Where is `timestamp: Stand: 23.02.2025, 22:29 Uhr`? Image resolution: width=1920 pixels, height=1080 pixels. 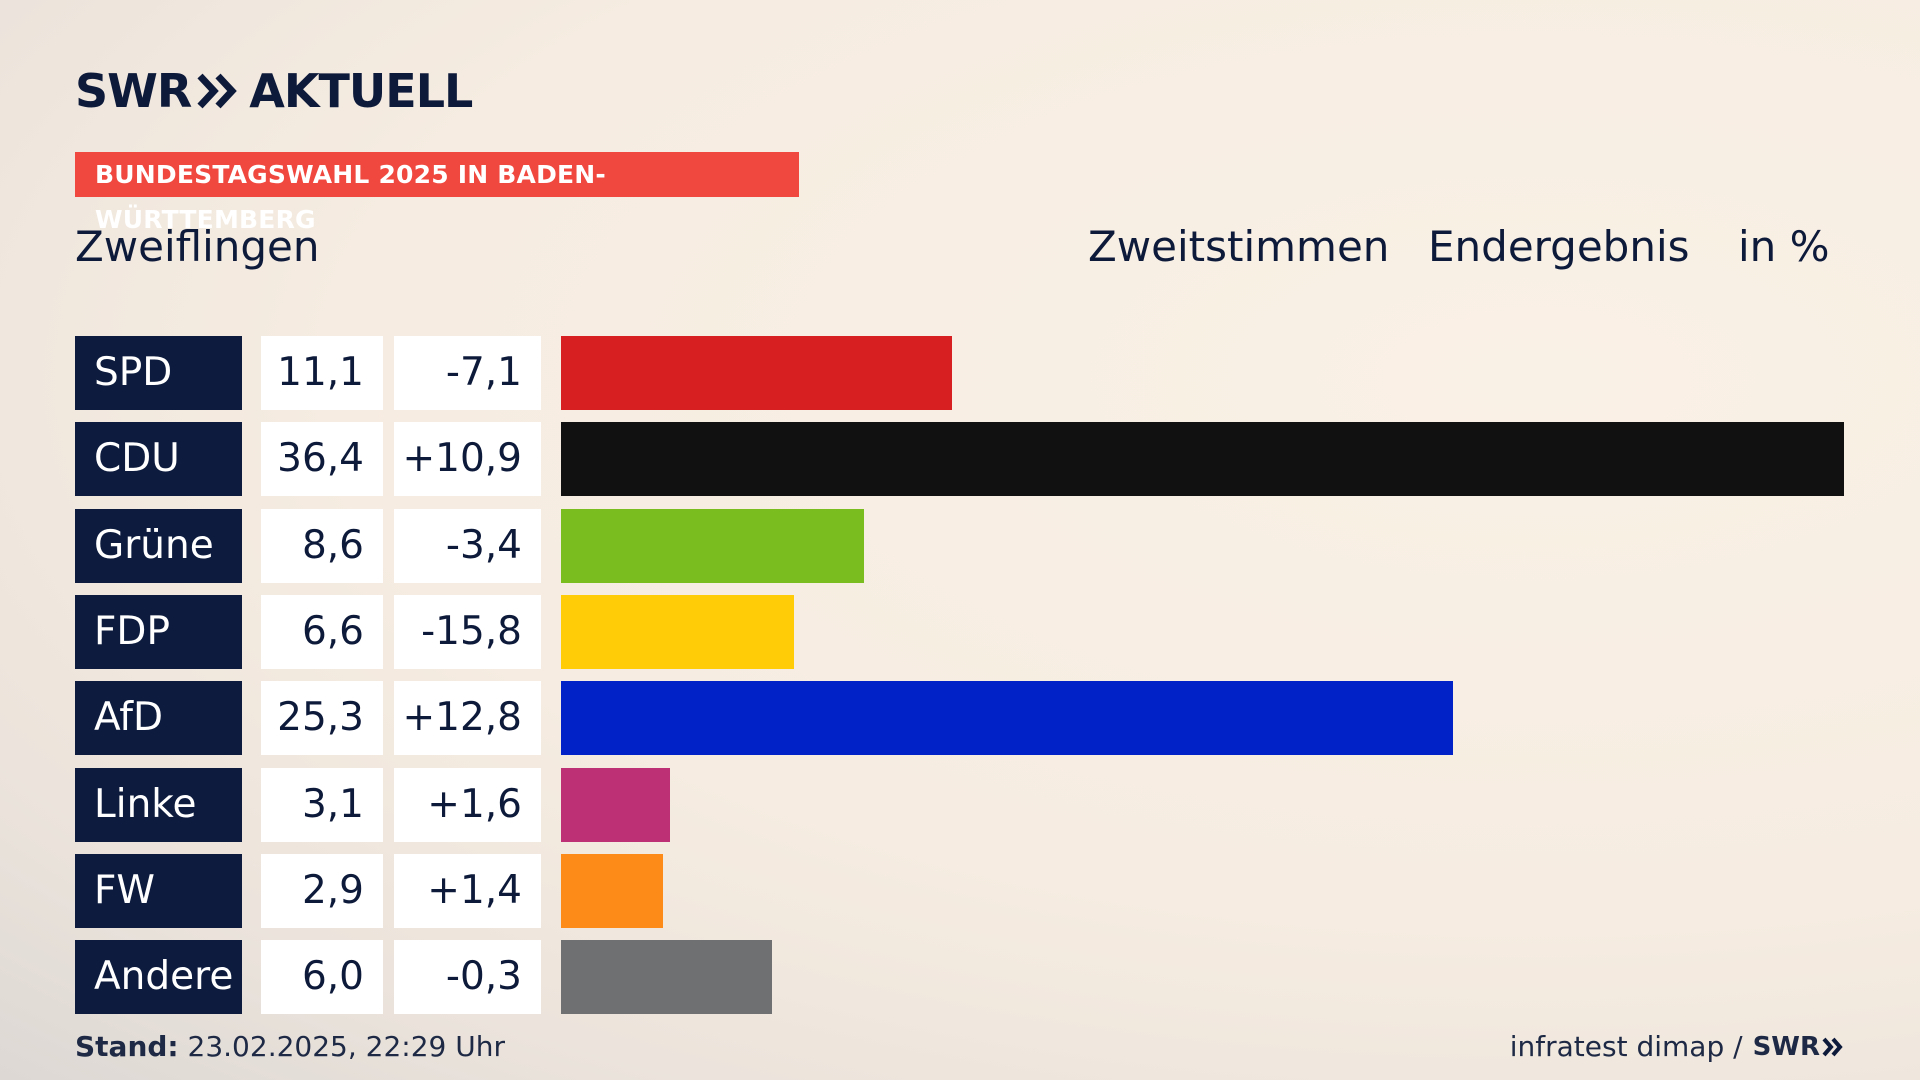 timestamp: Stand: 23.02.2025, 22:29 Uhr is located at coordinates (290, 1046).